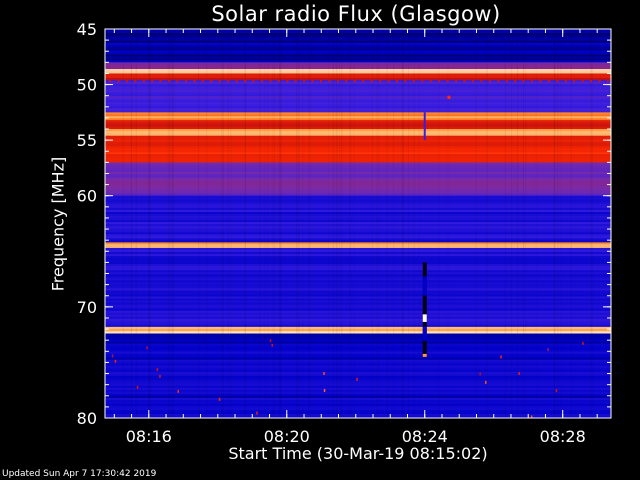 This screenshot has width=640, height=480. I want to click on x-tick-label: 08:28, so click(563, 436).